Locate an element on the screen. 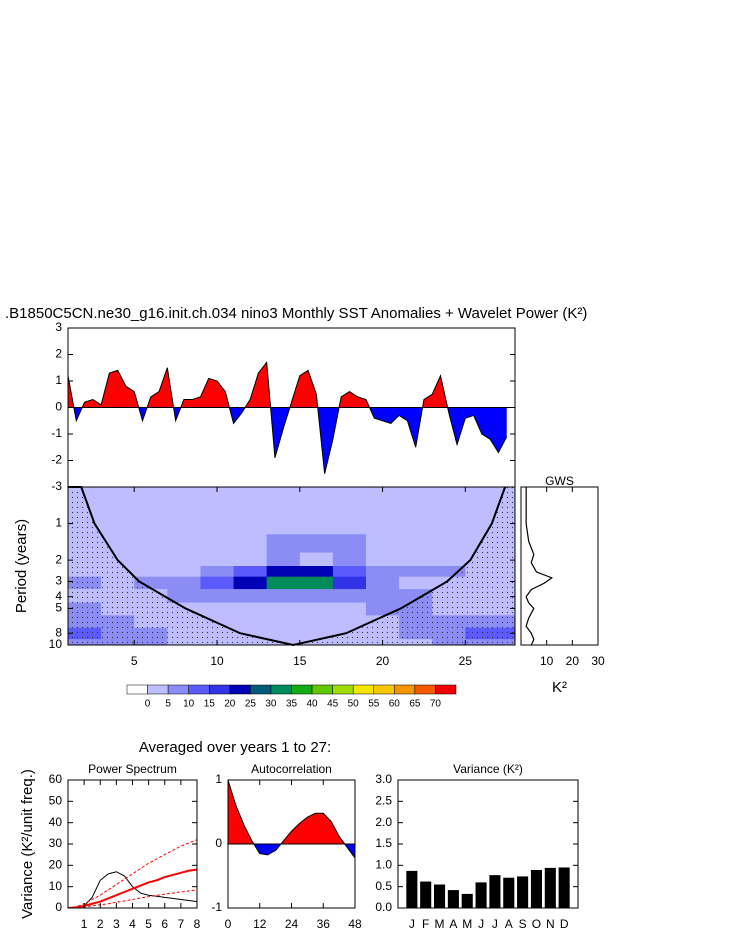 Image resolution: width=733 pixels, height=945 pixels. y-tick-label: 2.5 is located at coordinates (383, 801).